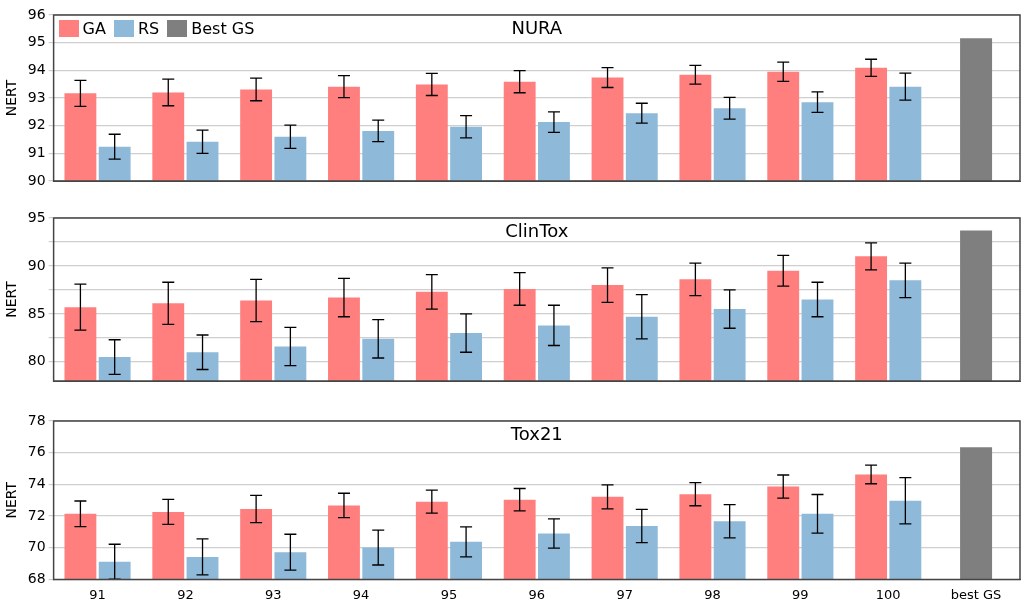 This screenshot has width=1022, height=606. What do you see at coordinates (624, 594) in the screenshot?
I see `x-tick-label: 97` at bounding box center [624, 594].